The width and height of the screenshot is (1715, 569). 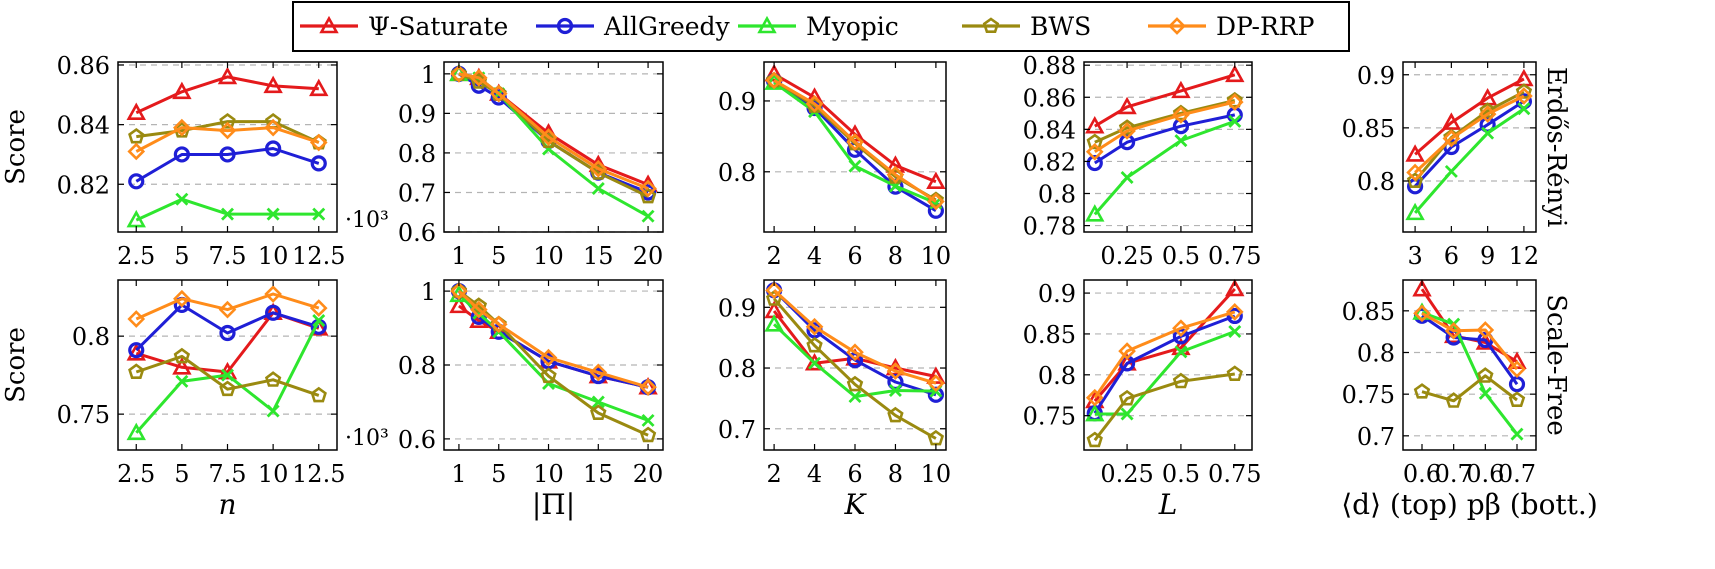 I want to click on x-axis-label: L, so click(x=1168, y=504).